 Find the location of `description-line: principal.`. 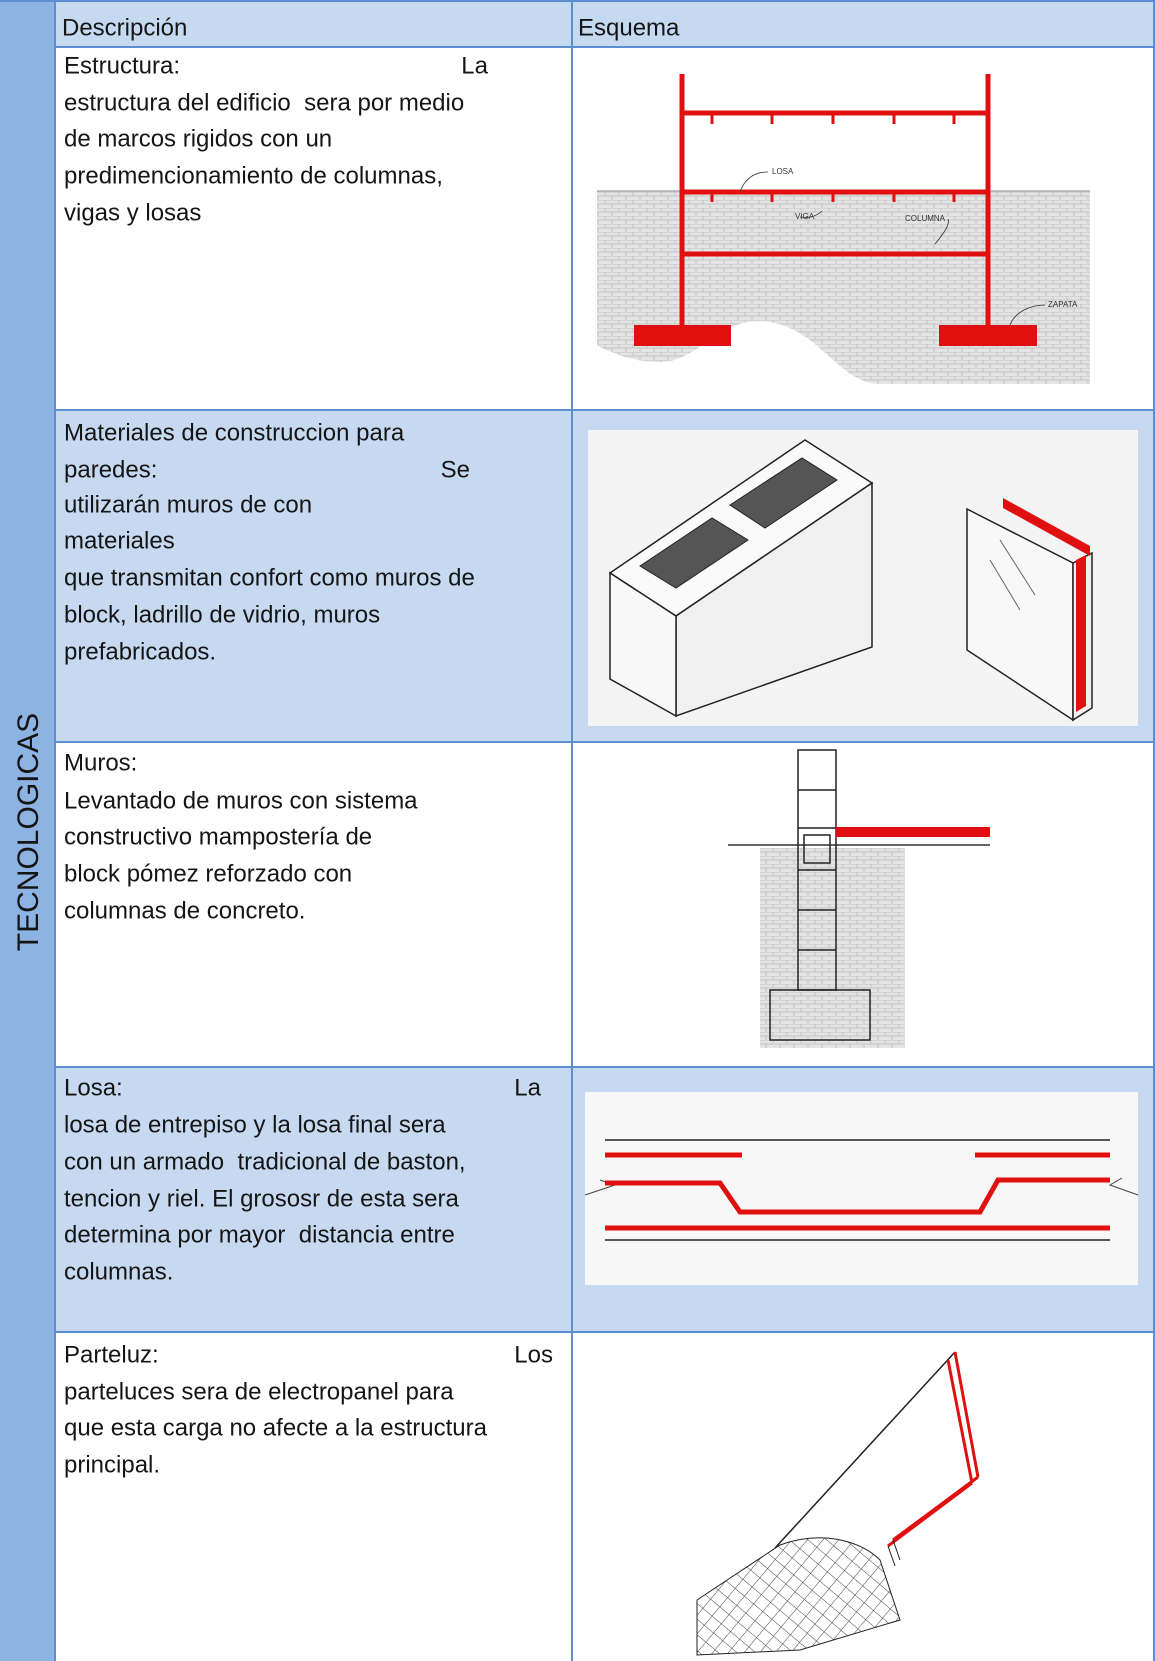

description-line: principal. is located at coordinates (112, 1464).